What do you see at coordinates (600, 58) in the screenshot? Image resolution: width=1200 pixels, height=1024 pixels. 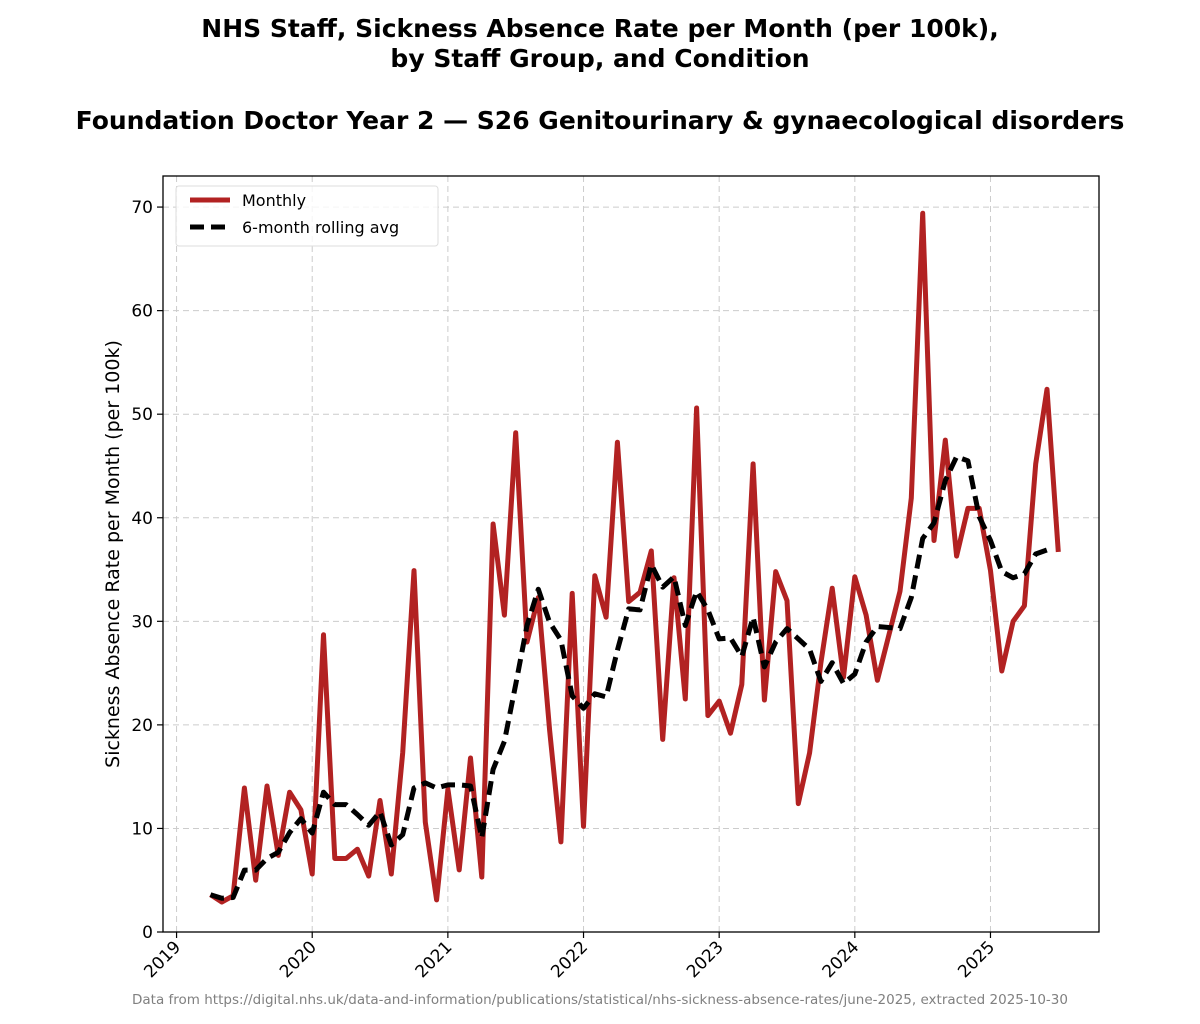 I see `chart-title-line-2: by Staff Group, and Condition` at bounding box center [600, 58].